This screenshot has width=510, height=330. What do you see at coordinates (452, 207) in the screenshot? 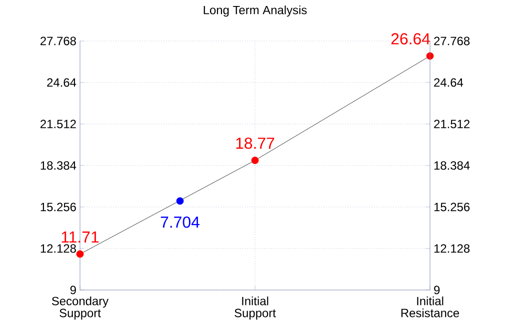
I see `y2-tick-label: 15.256` at bounding box center [452, 207].